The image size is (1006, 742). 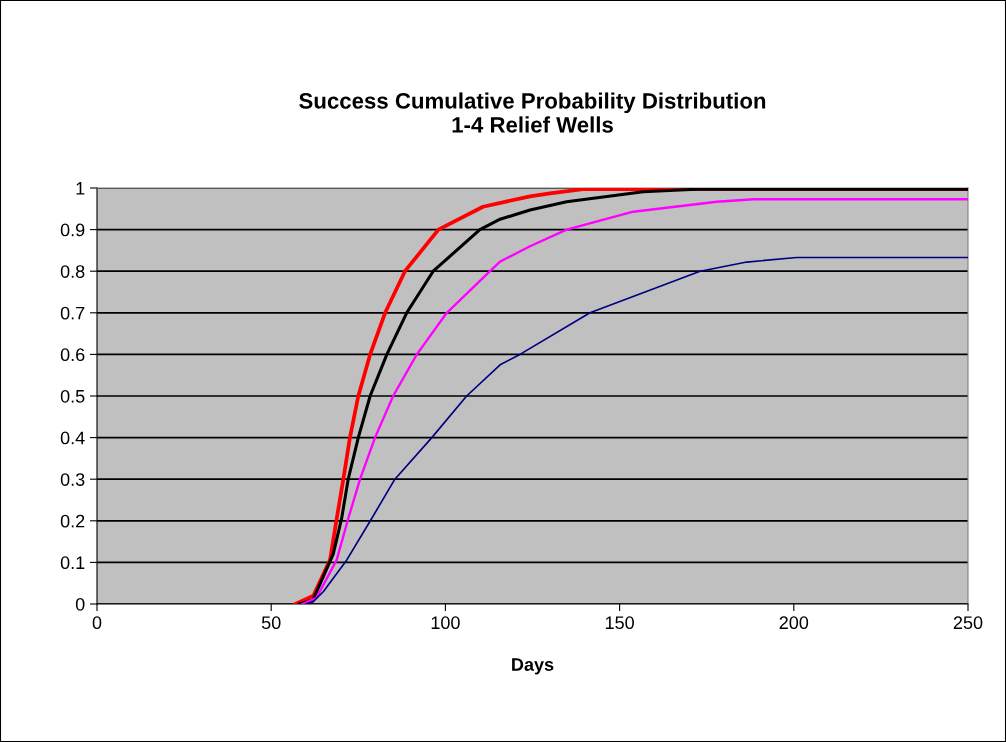 I want to click on x-tick-label: 150, so click(x=619, y=623).